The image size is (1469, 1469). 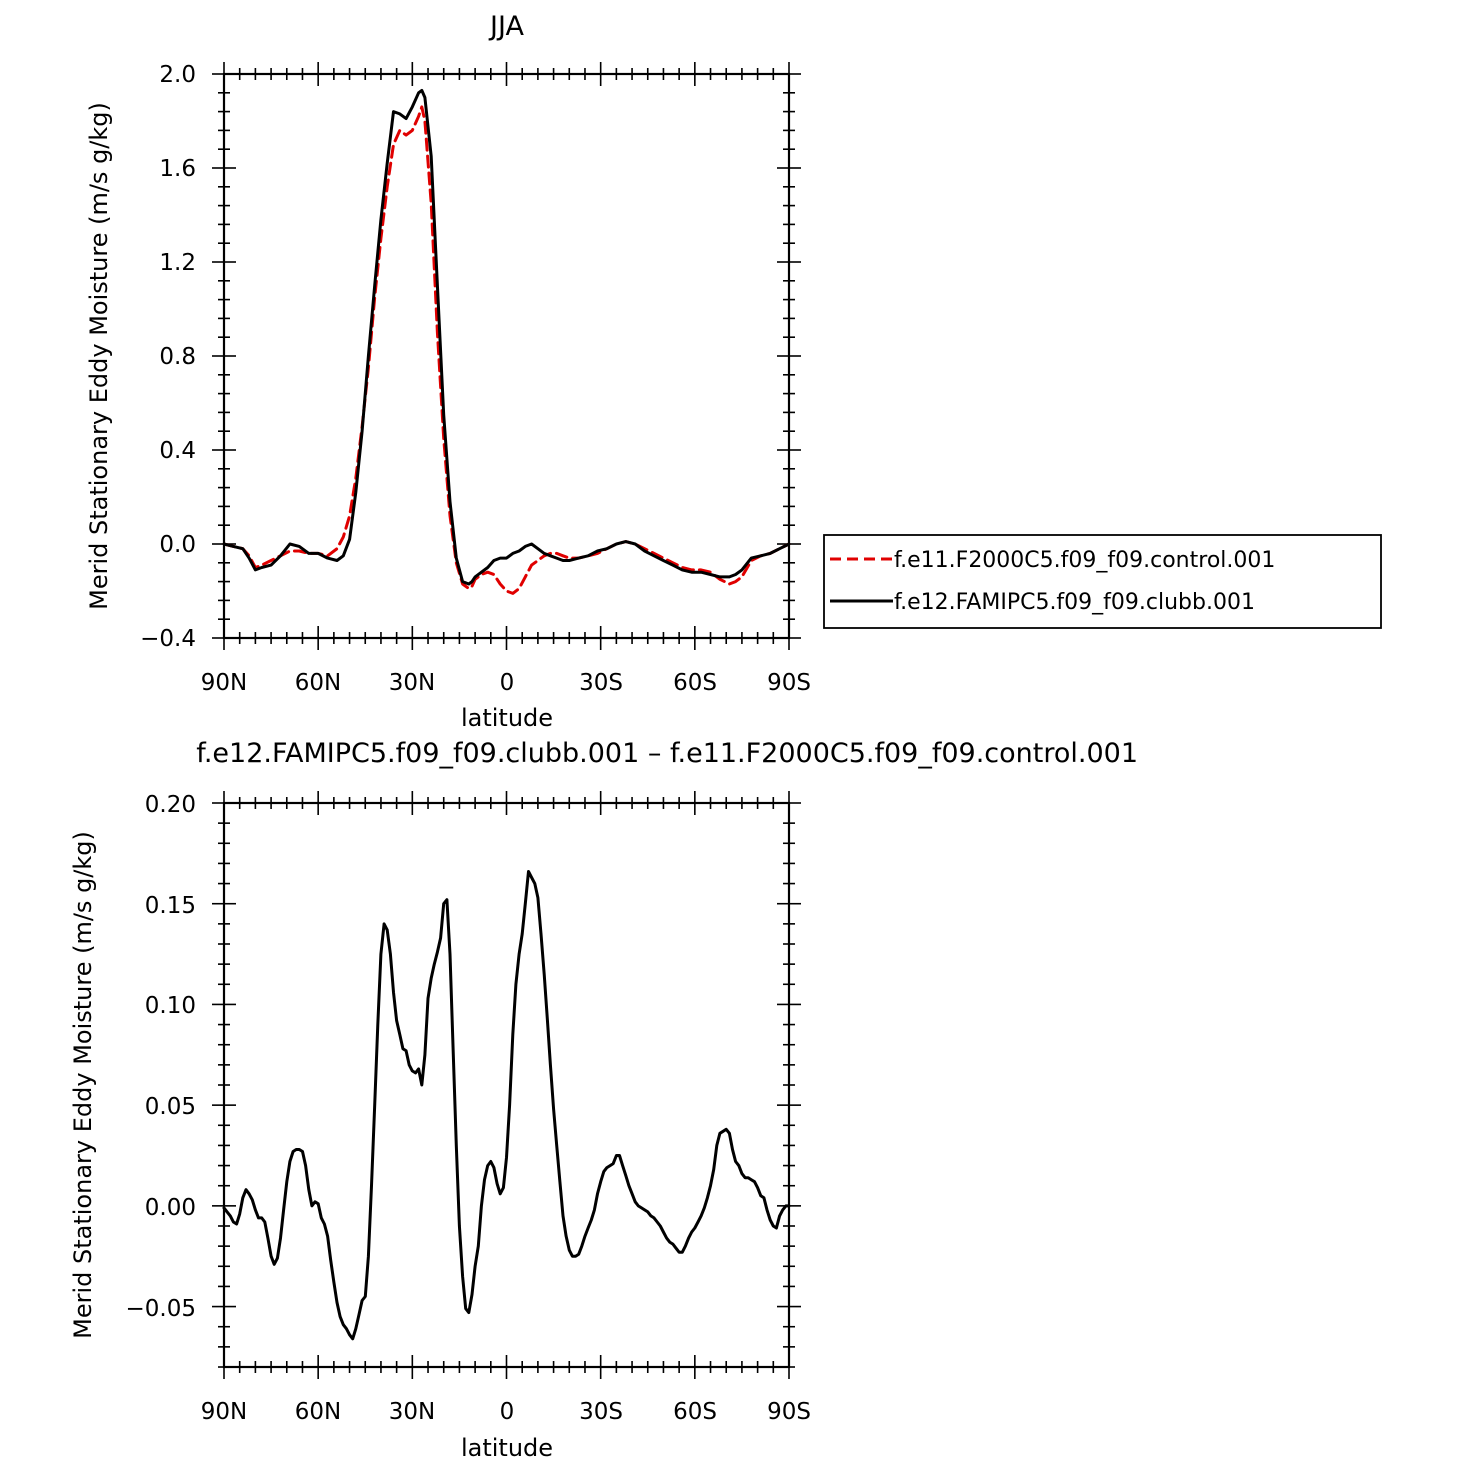 I want to click on top-plot-frame, so click(x=506, y=356).